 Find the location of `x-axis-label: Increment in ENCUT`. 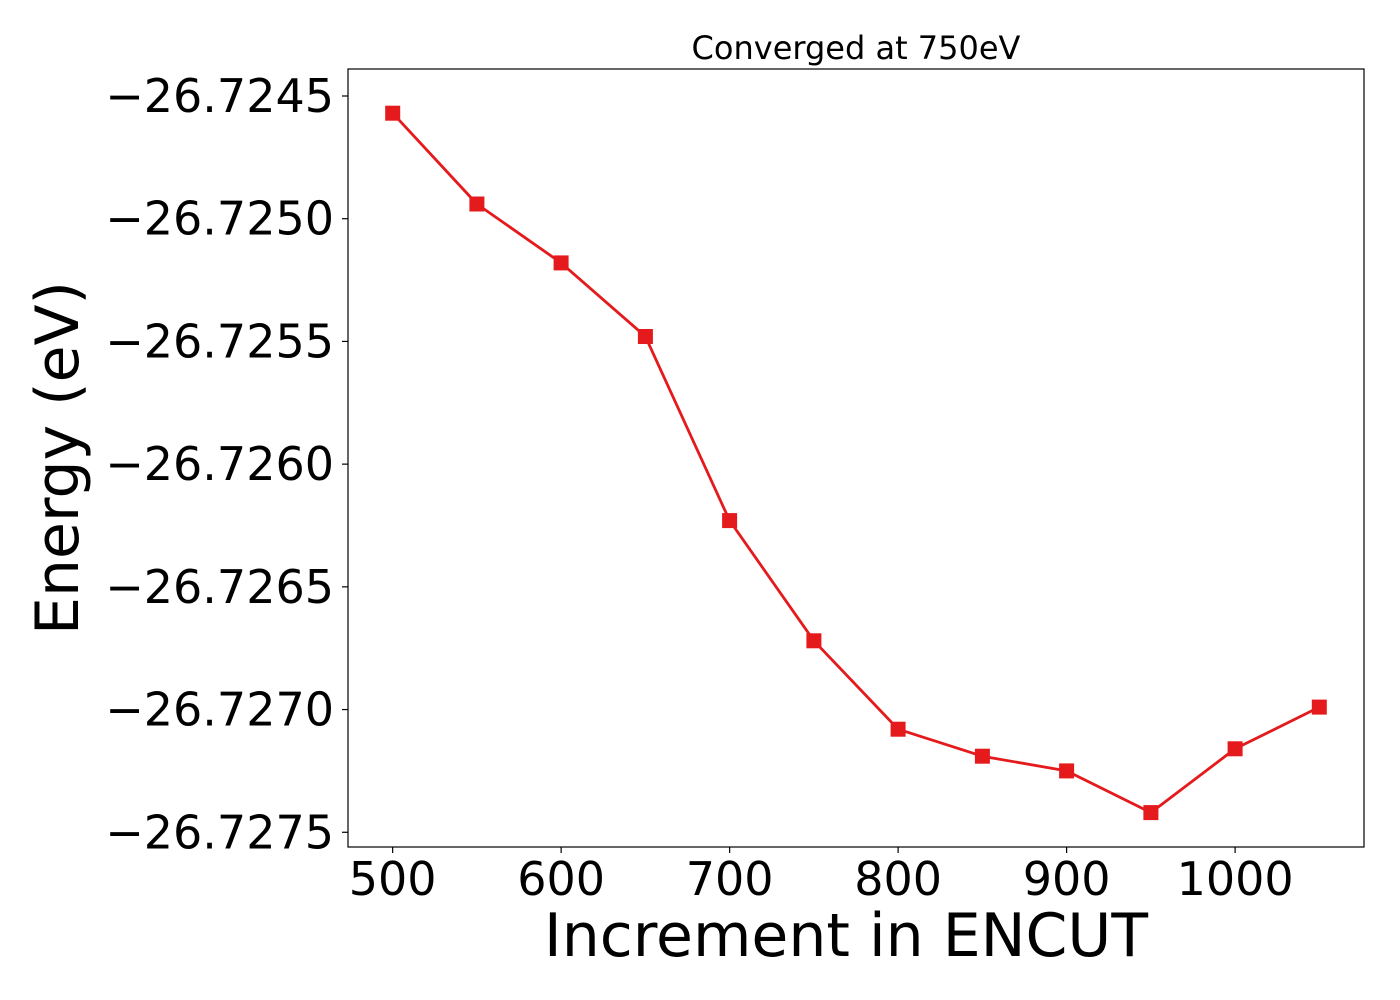

x-axis-label: Increment in ENCUT is located at coordinates (846, 936).